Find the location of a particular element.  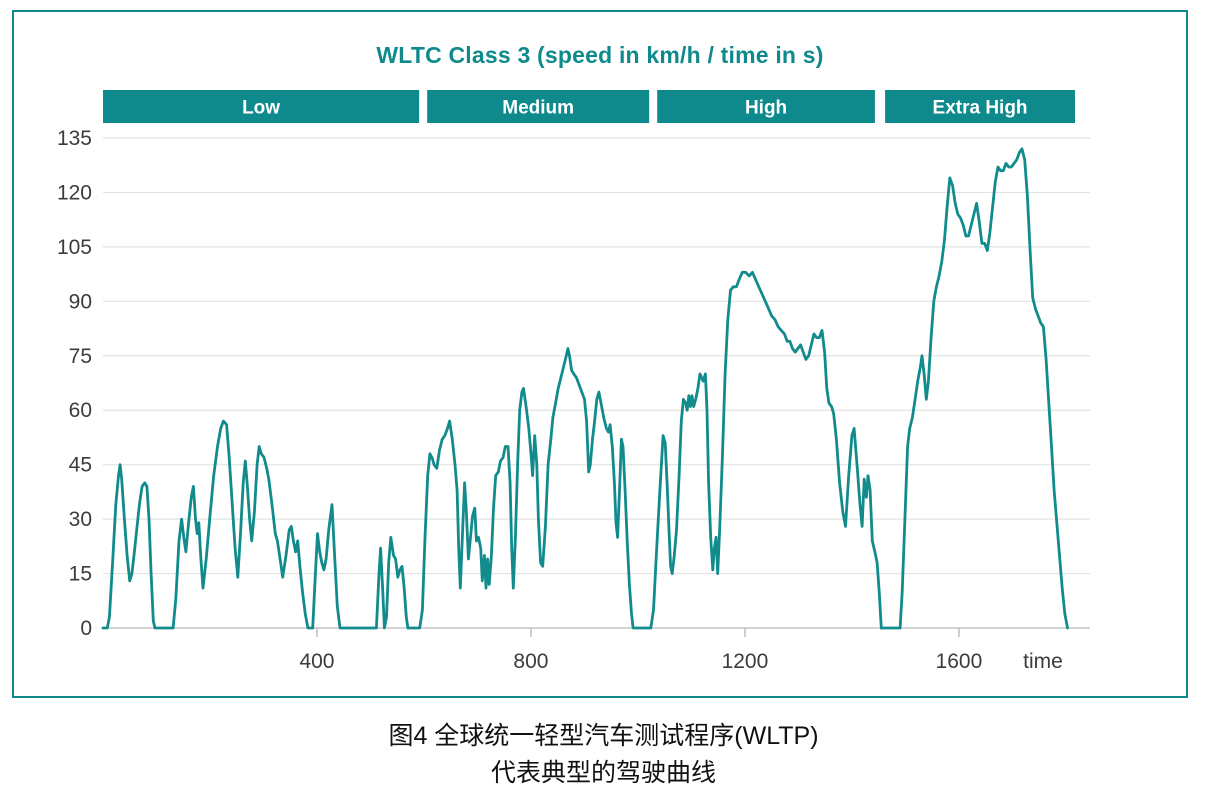

x-axis-label-time: time is located at coordinates (1043, 661).